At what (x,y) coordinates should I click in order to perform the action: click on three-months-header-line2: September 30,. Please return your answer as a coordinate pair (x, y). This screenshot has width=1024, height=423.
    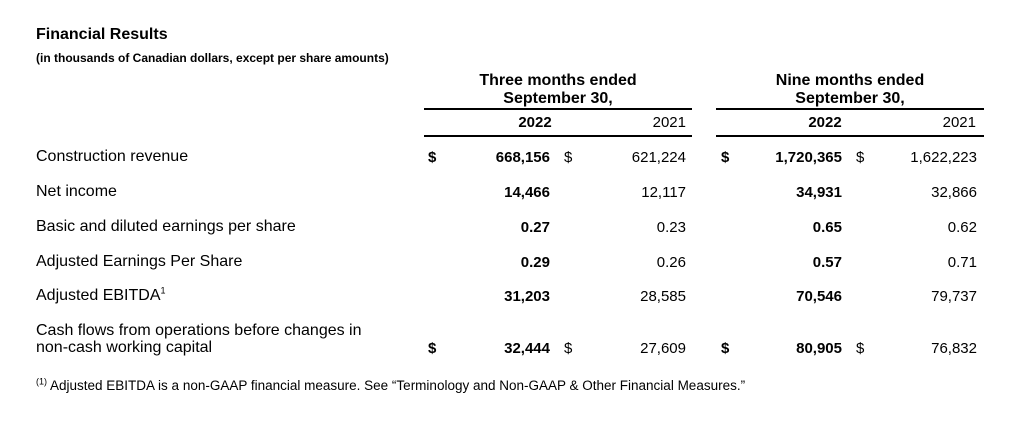
    Looking at the image, I should click on (558, 98).